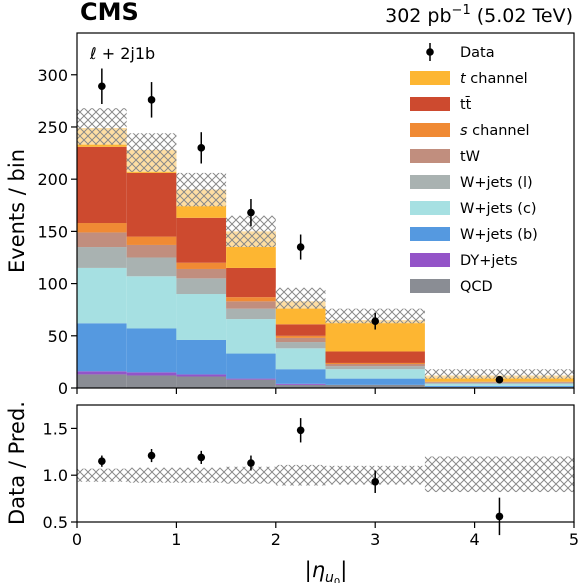 The image size is (580, 583). I want to click on main-x-ticks, so click(325, 391).